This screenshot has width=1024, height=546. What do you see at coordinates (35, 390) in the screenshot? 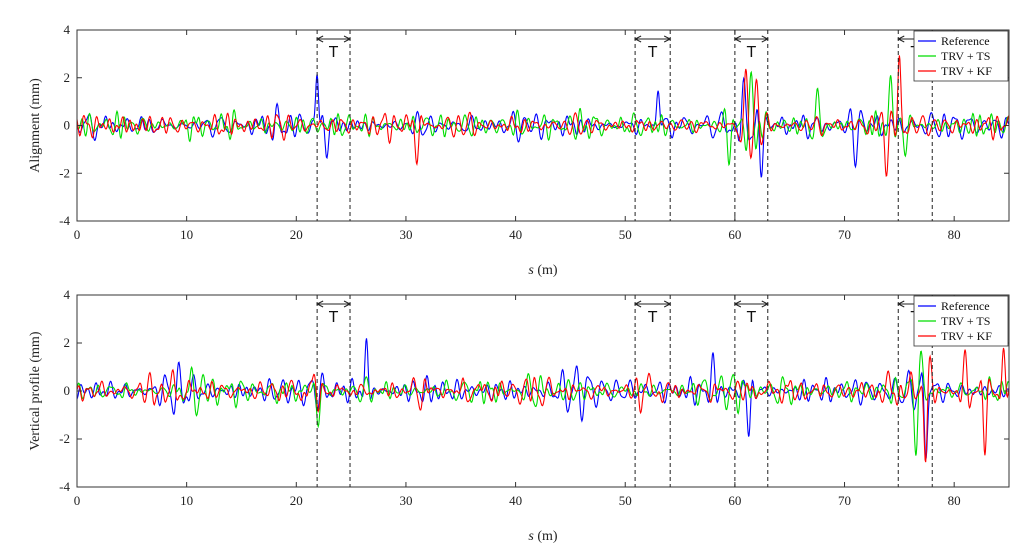
I see `y-axis-label: Vertical profile (mm)` at bounding box center [35, 390].